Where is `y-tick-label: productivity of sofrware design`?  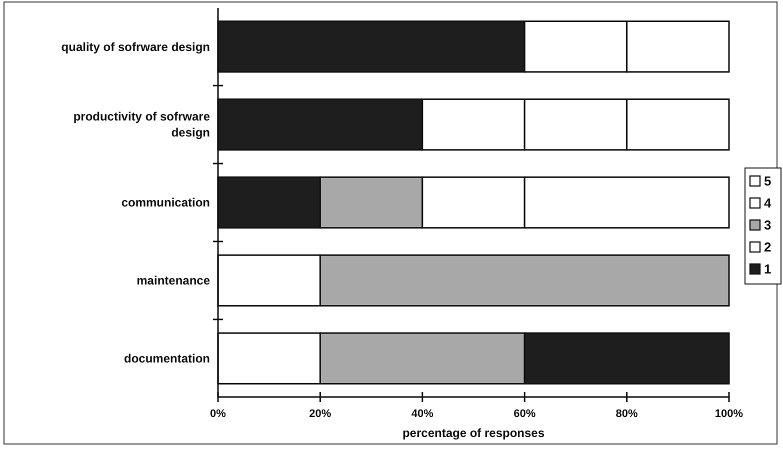
y-tick-label: productivity of sofrware design is located at coordinates (141, 125).